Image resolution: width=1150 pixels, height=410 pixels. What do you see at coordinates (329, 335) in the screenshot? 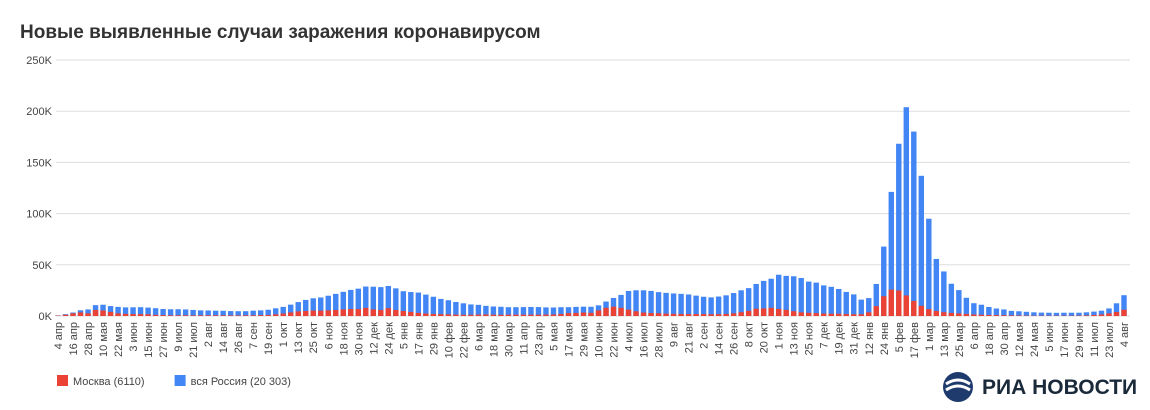
I see `x-tick-label: 6 ноя` at bounding box center [329, 335].